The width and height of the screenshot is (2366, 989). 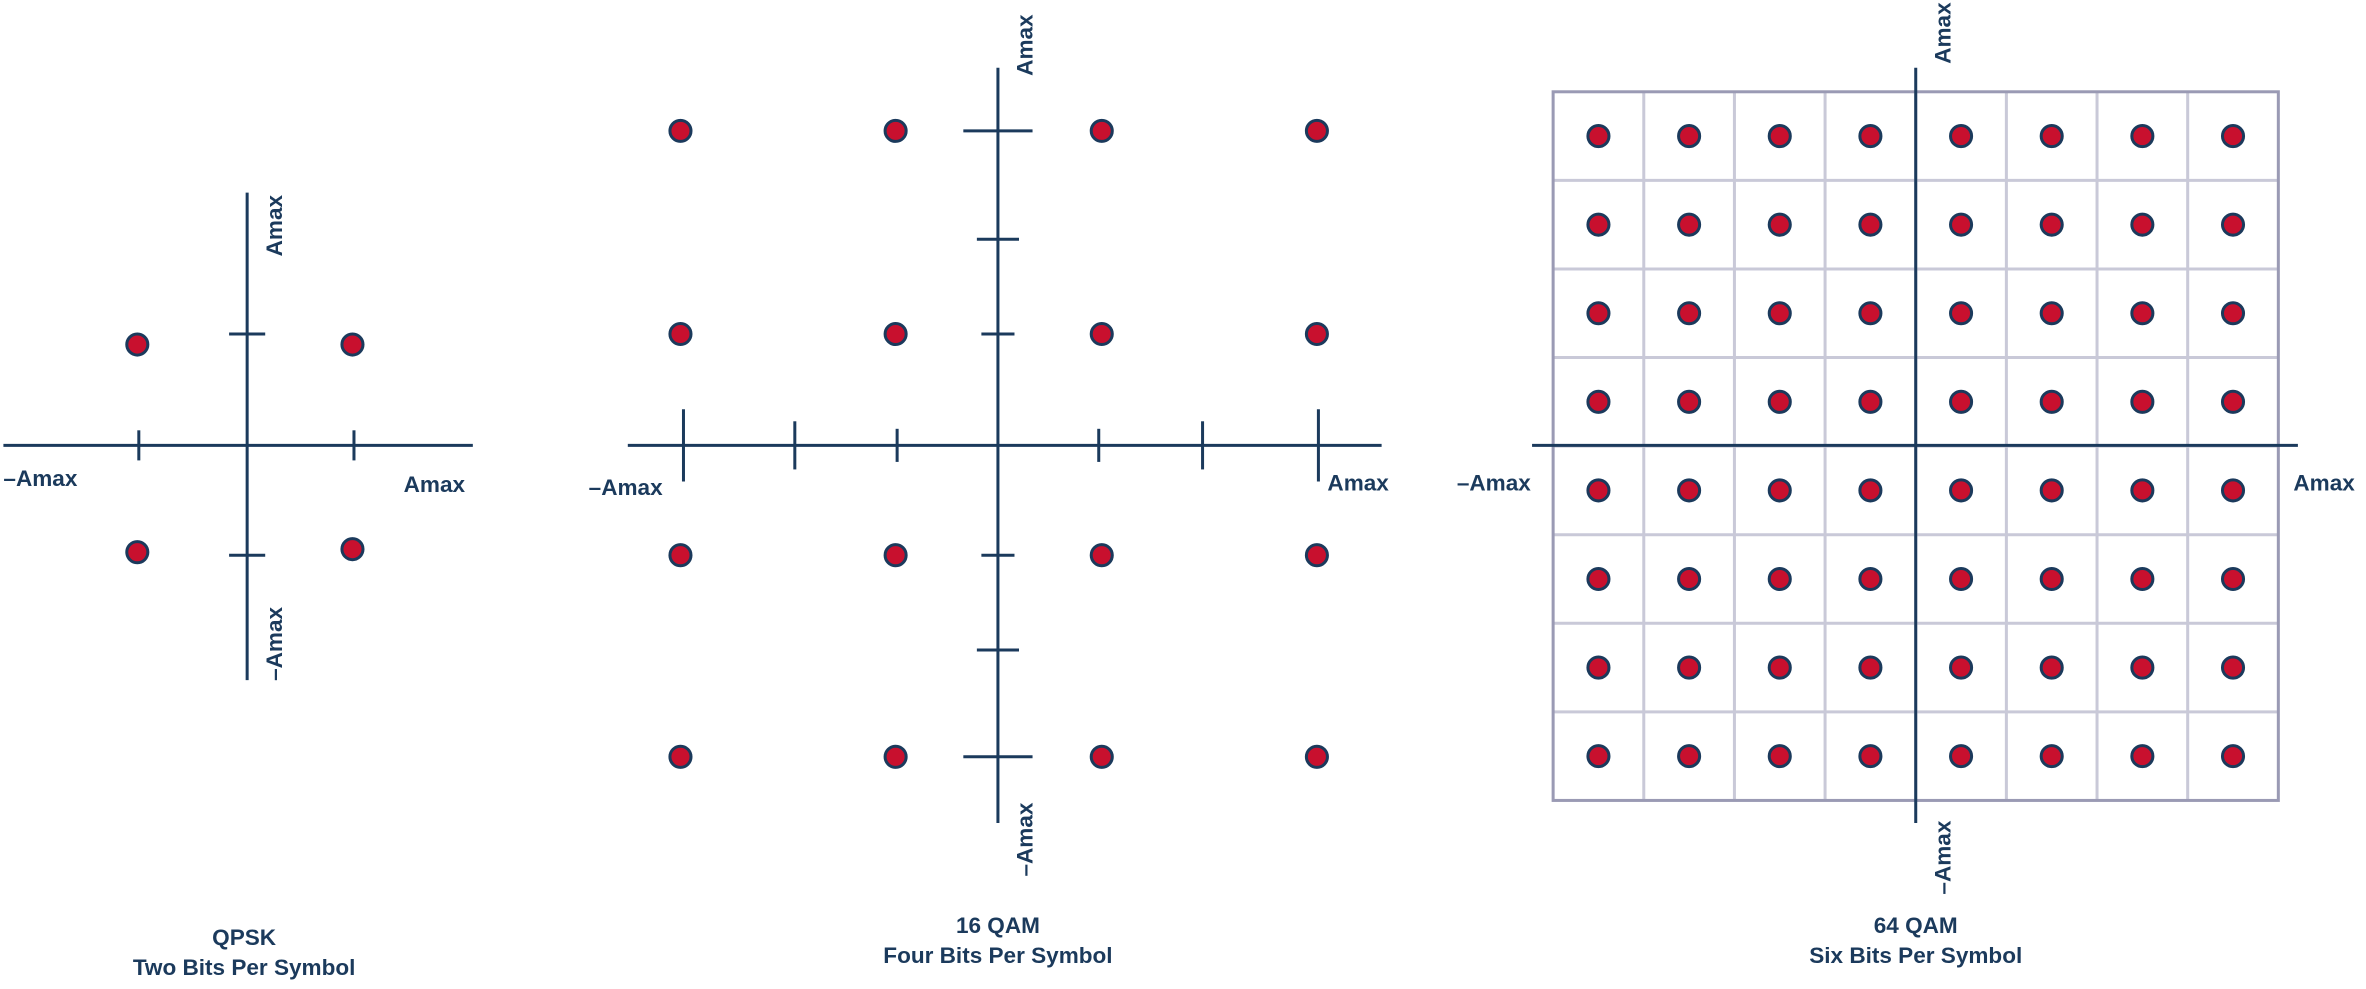 I want to click on diagram-subtitle: Two Bits Per Symbol, so click(x=244, y=967).